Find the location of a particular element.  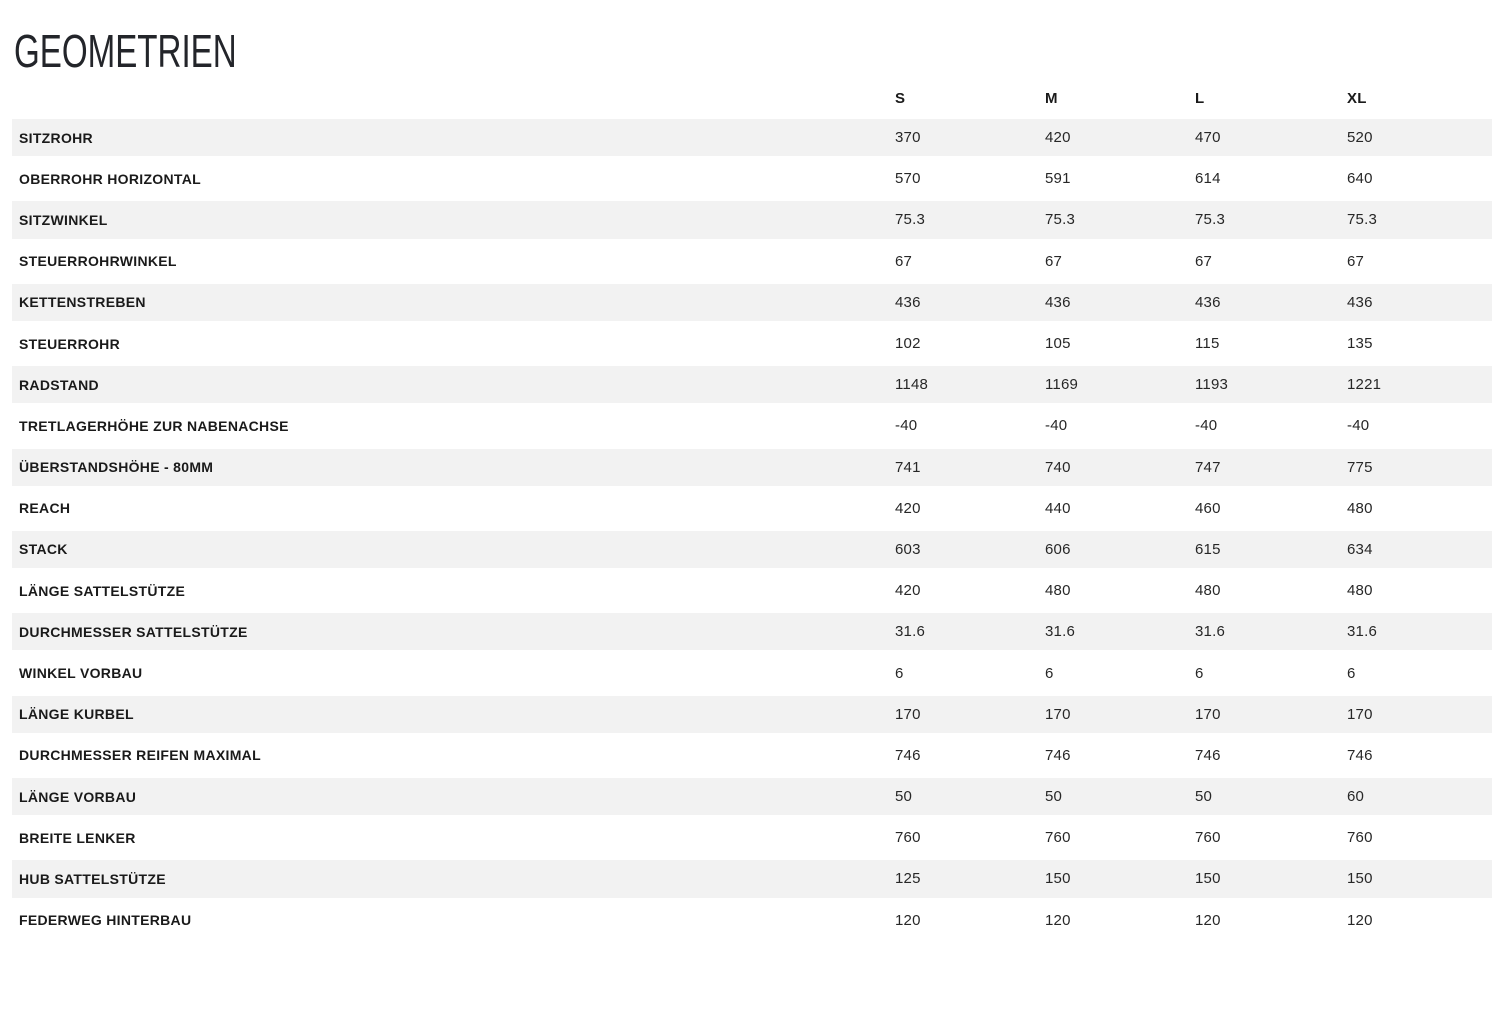

table-row: KETTENSTREBEN 436 436 436 436 is located at coordinates (752, 302).